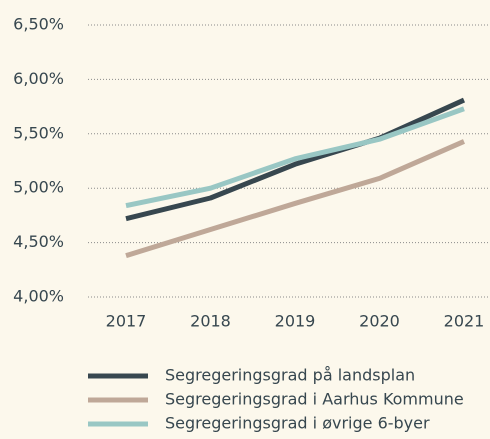  What do you see at coordinates (290, 375) in the screenshot?
I see `legend-label: Segregeringsgrad på landsplan` at bounding box center [290, 375].